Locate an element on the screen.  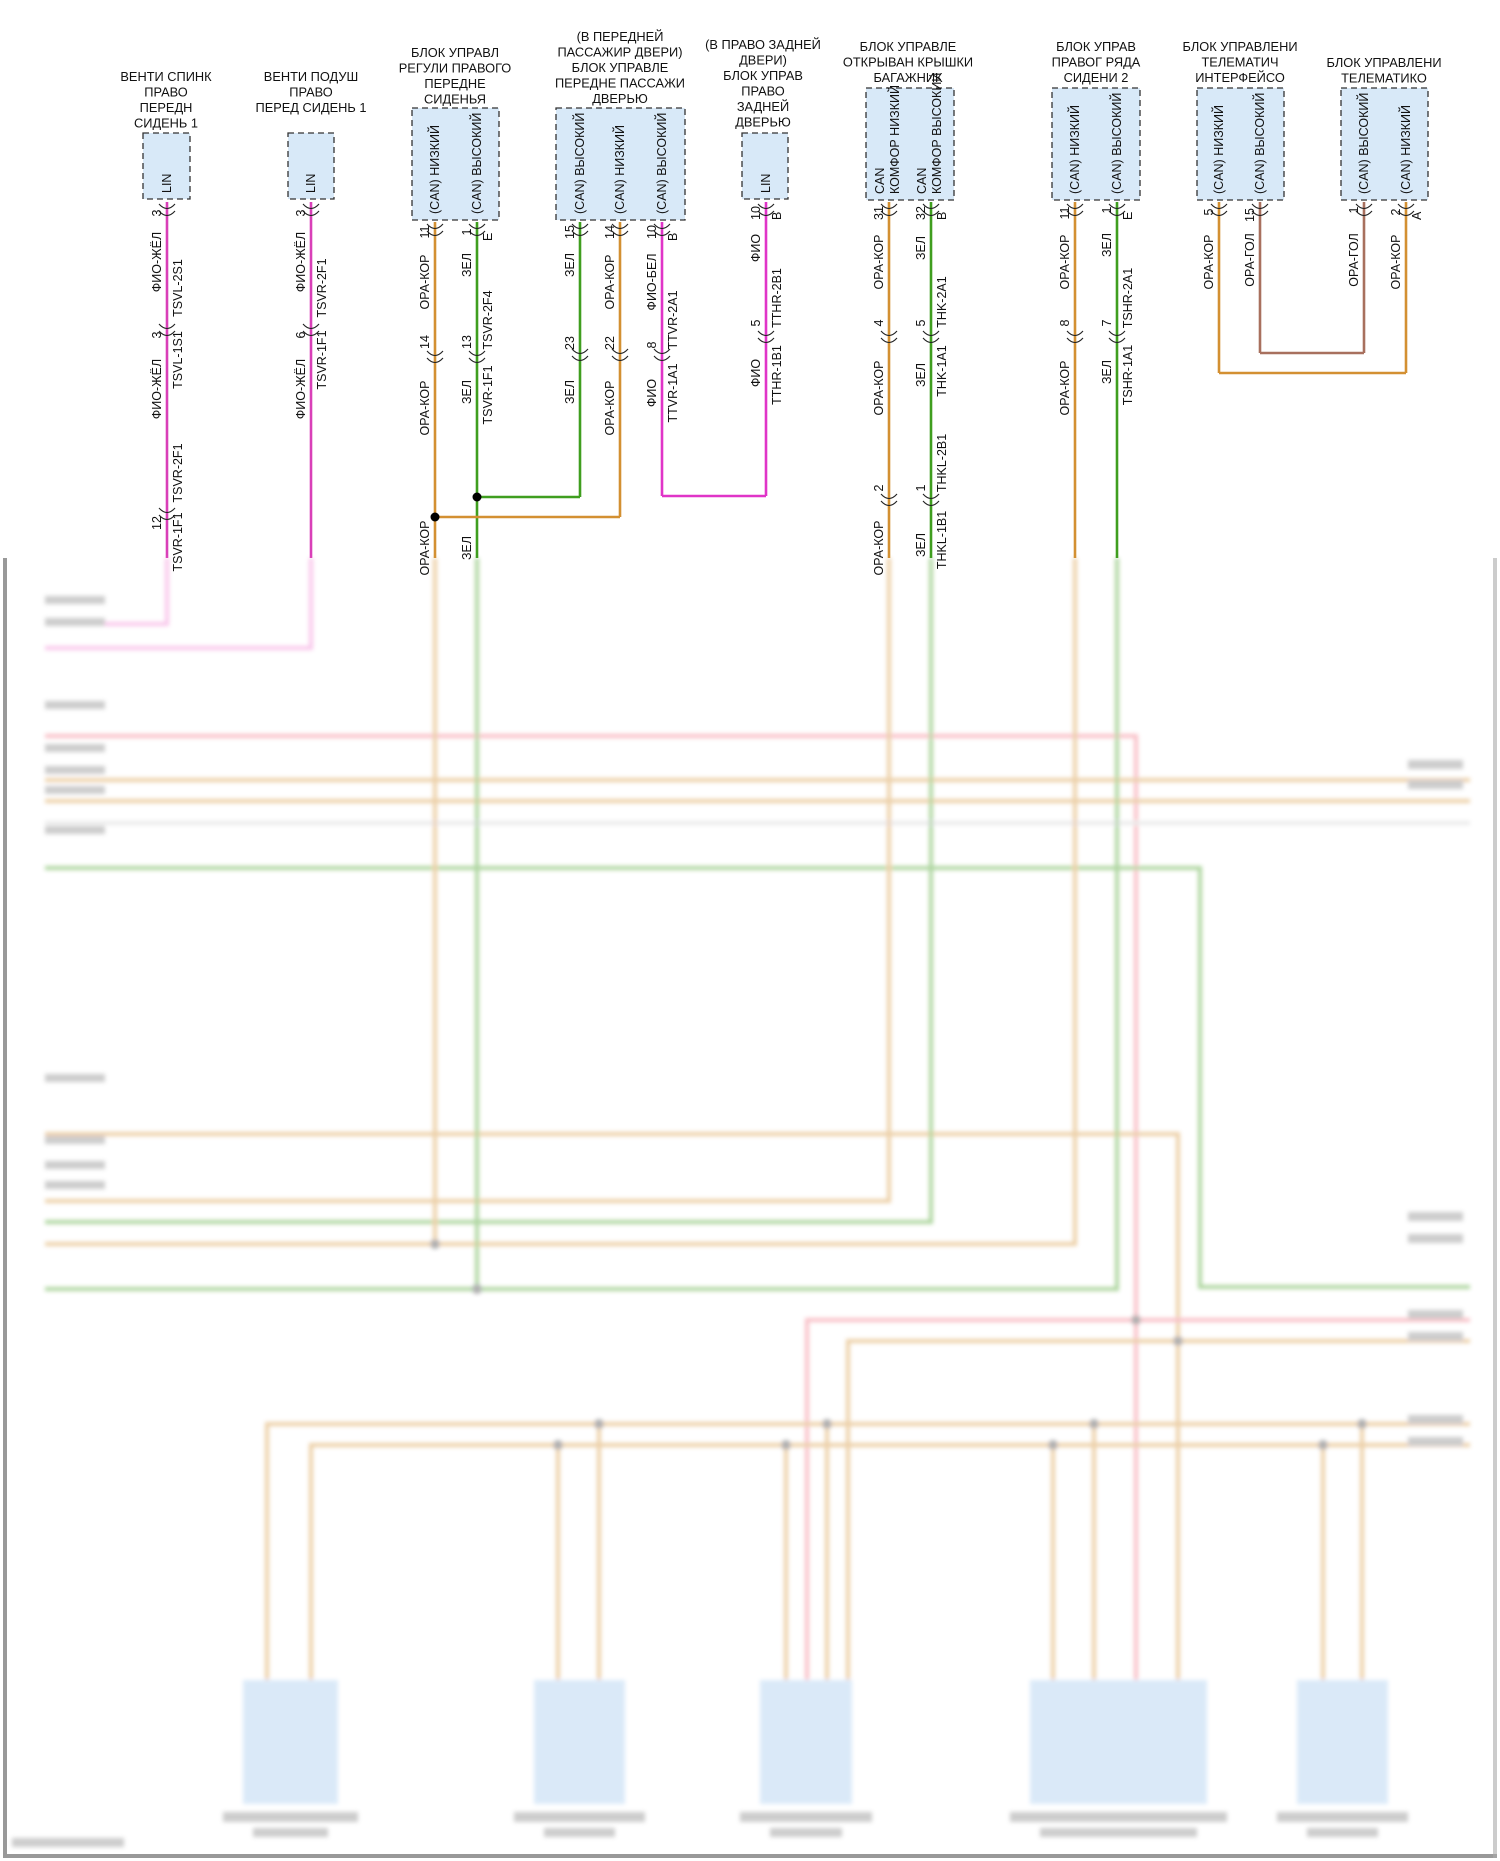
module-title-line: ДВЕРЬЮ is located at coordinates (620, 98).